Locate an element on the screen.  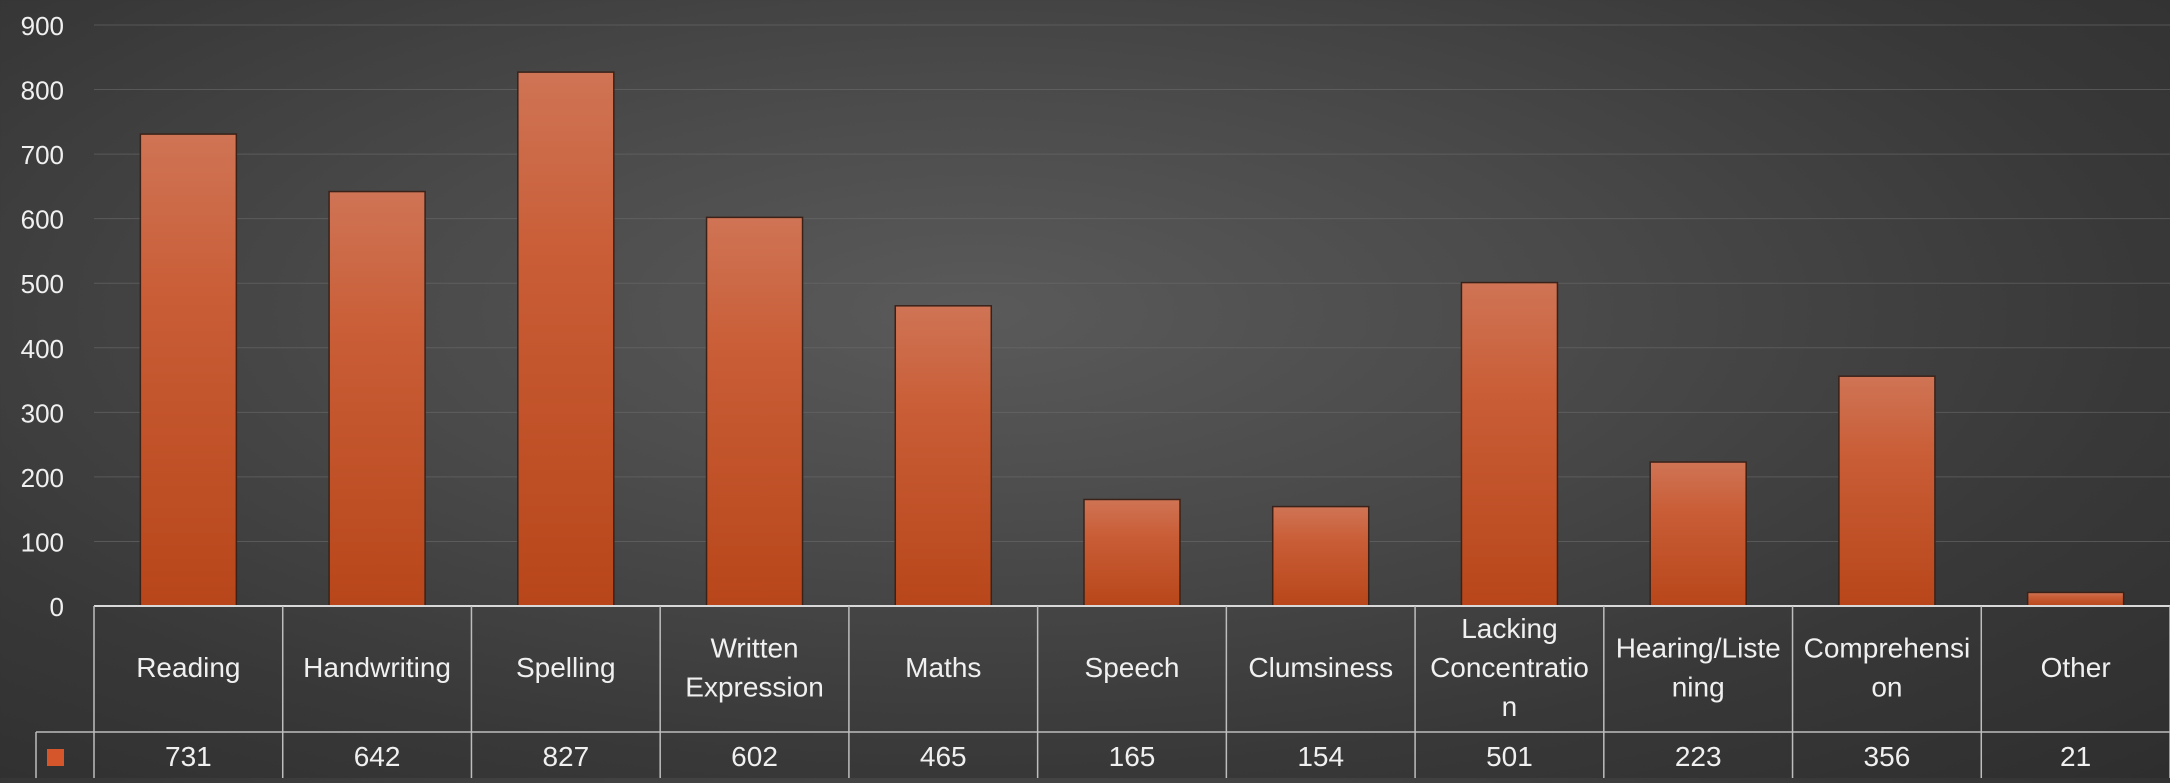
data-table-value: 642 is located at coordinates (377, 756).